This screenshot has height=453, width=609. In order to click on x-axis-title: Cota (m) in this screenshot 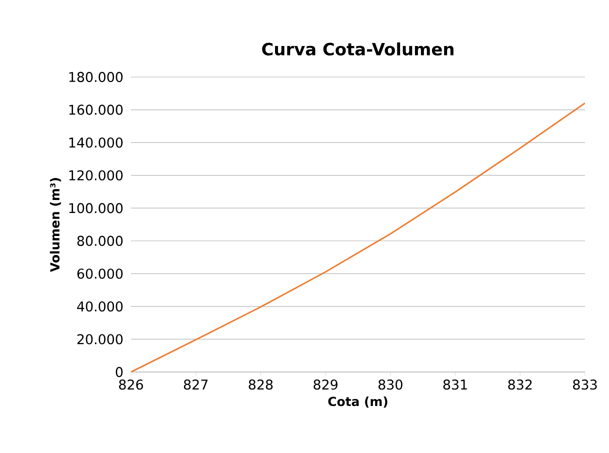, I will do `click(358, 402)`.